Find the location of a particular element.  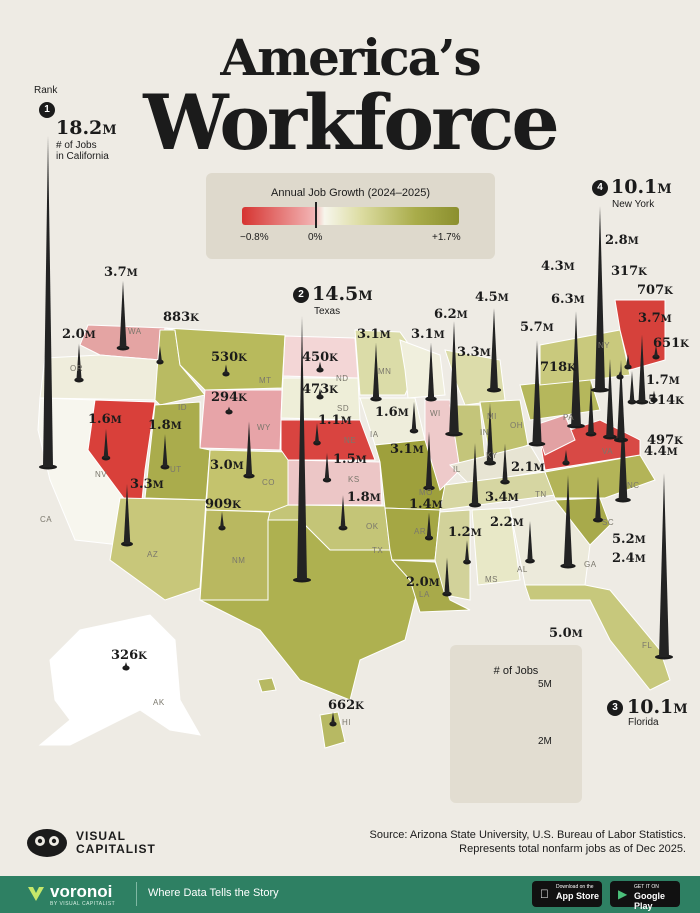

legend-zero-label: 0% is located at coordinates (315, 237).